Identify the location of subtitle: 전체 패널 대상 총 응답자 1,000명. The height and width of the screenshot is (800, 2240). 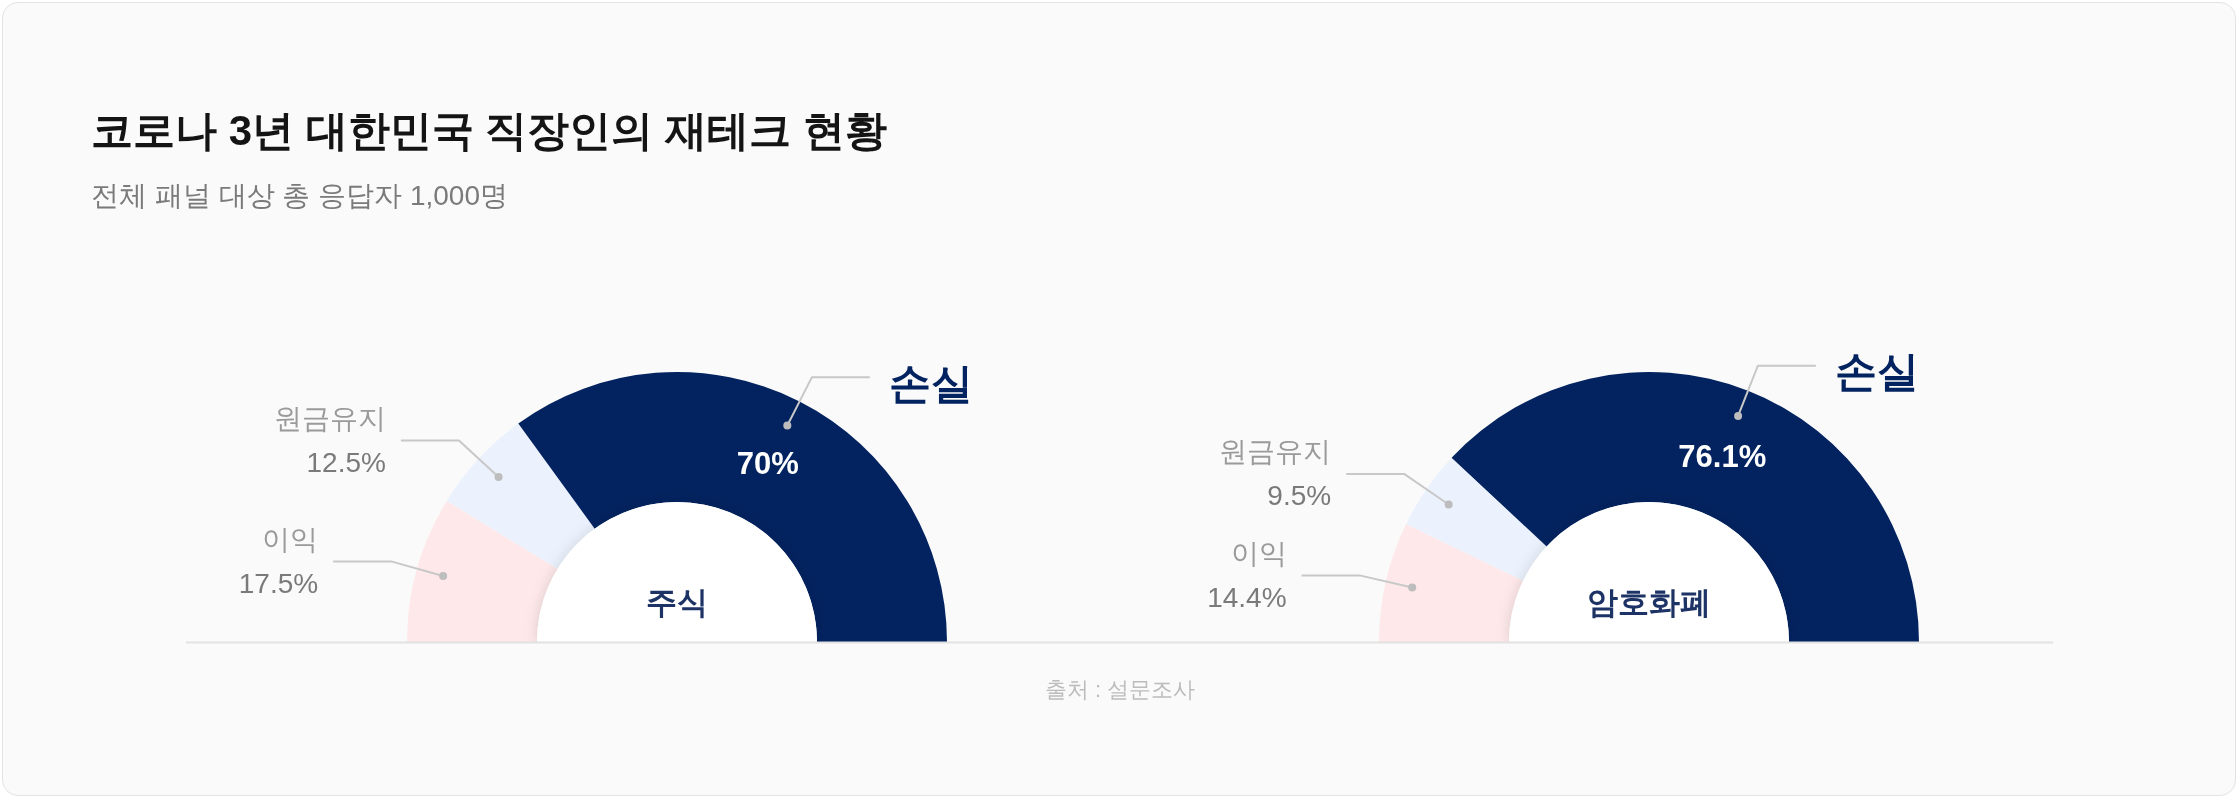
(299, 195).